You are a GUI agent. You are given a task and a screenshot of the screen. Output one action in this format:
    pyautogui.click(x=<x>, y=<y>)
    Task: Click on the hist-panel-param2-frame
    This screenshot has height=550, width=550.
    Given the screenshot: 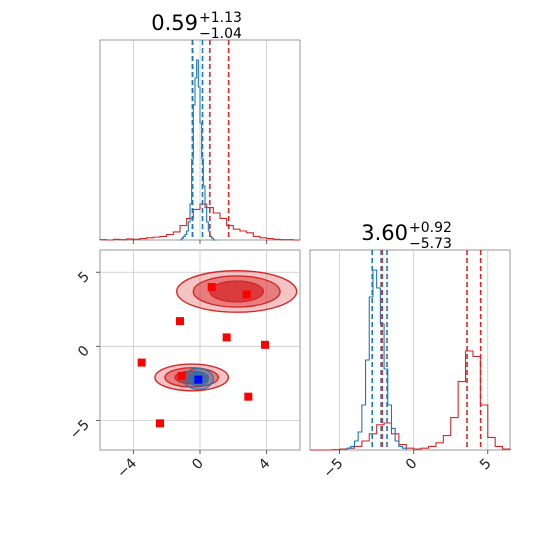 What is the action you would take?
    pyautogui.click(x=410, y=350)
    